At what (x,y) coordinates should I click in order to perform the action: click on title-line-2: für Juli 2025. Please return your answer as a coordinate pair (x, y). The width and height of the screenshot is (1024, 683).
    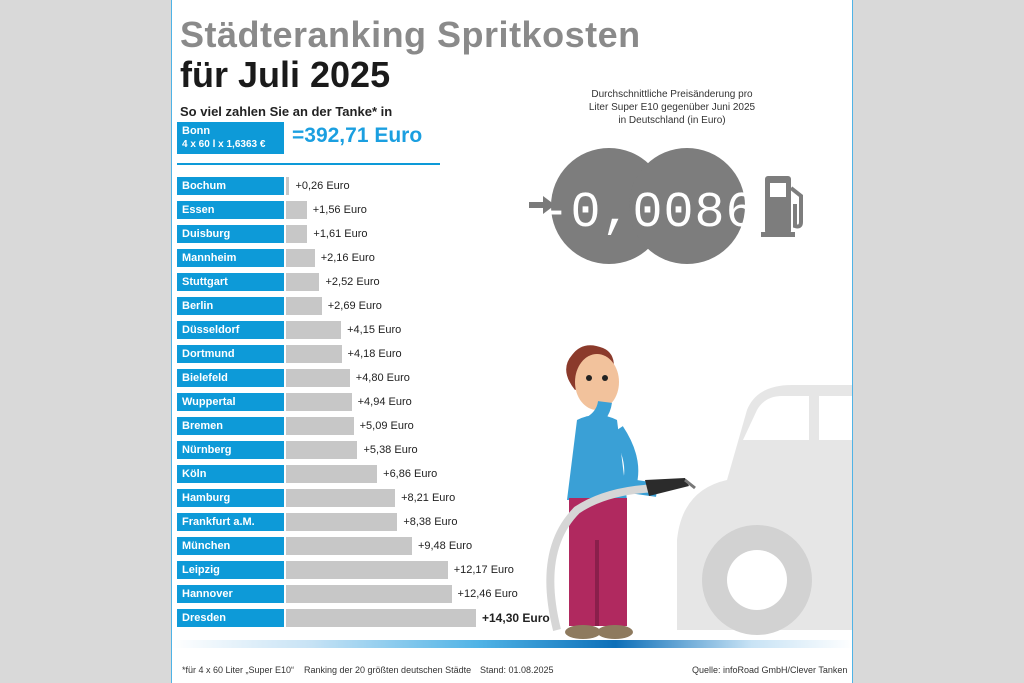
    Looking at the image, I should click on (285, 74).